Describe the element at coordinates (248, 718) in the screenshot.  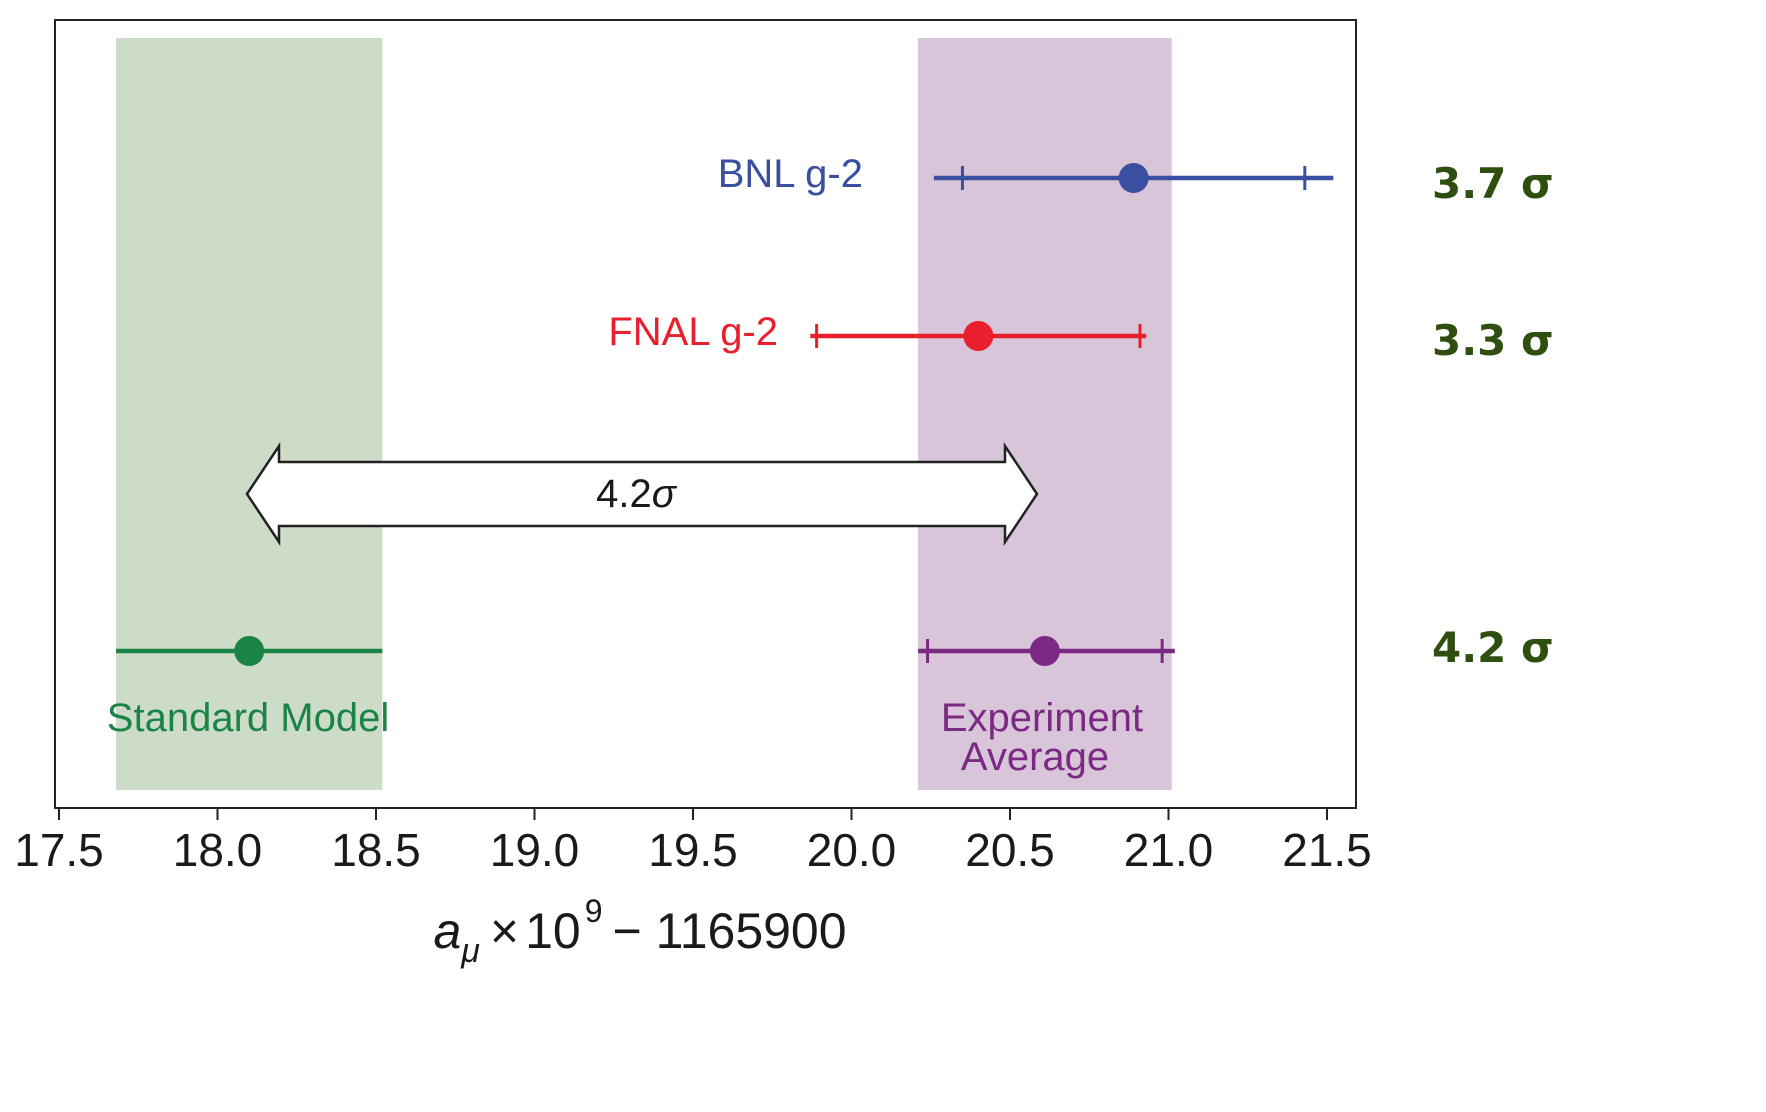
I see `label-standard-model: Standard Model` at that location.